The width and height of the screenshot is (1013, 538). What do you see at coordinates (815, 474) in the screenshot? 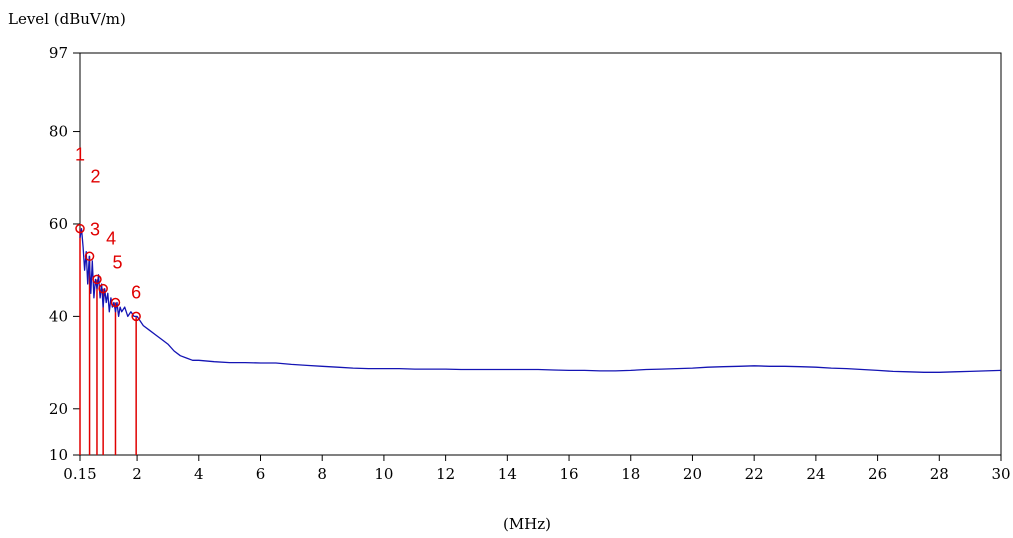
I see `x-tick-label: 24` at bounding box center [815, 474].